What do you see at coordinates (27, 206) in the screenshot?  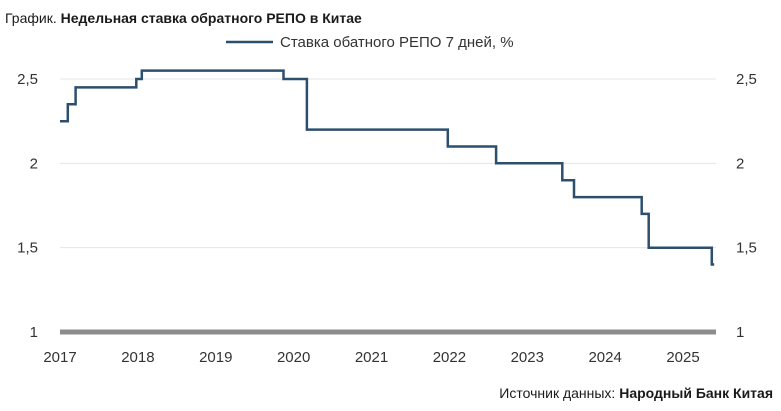 I see `y-axis-left: 1 1,5 2 2,5` at bounding box center [27, 206].